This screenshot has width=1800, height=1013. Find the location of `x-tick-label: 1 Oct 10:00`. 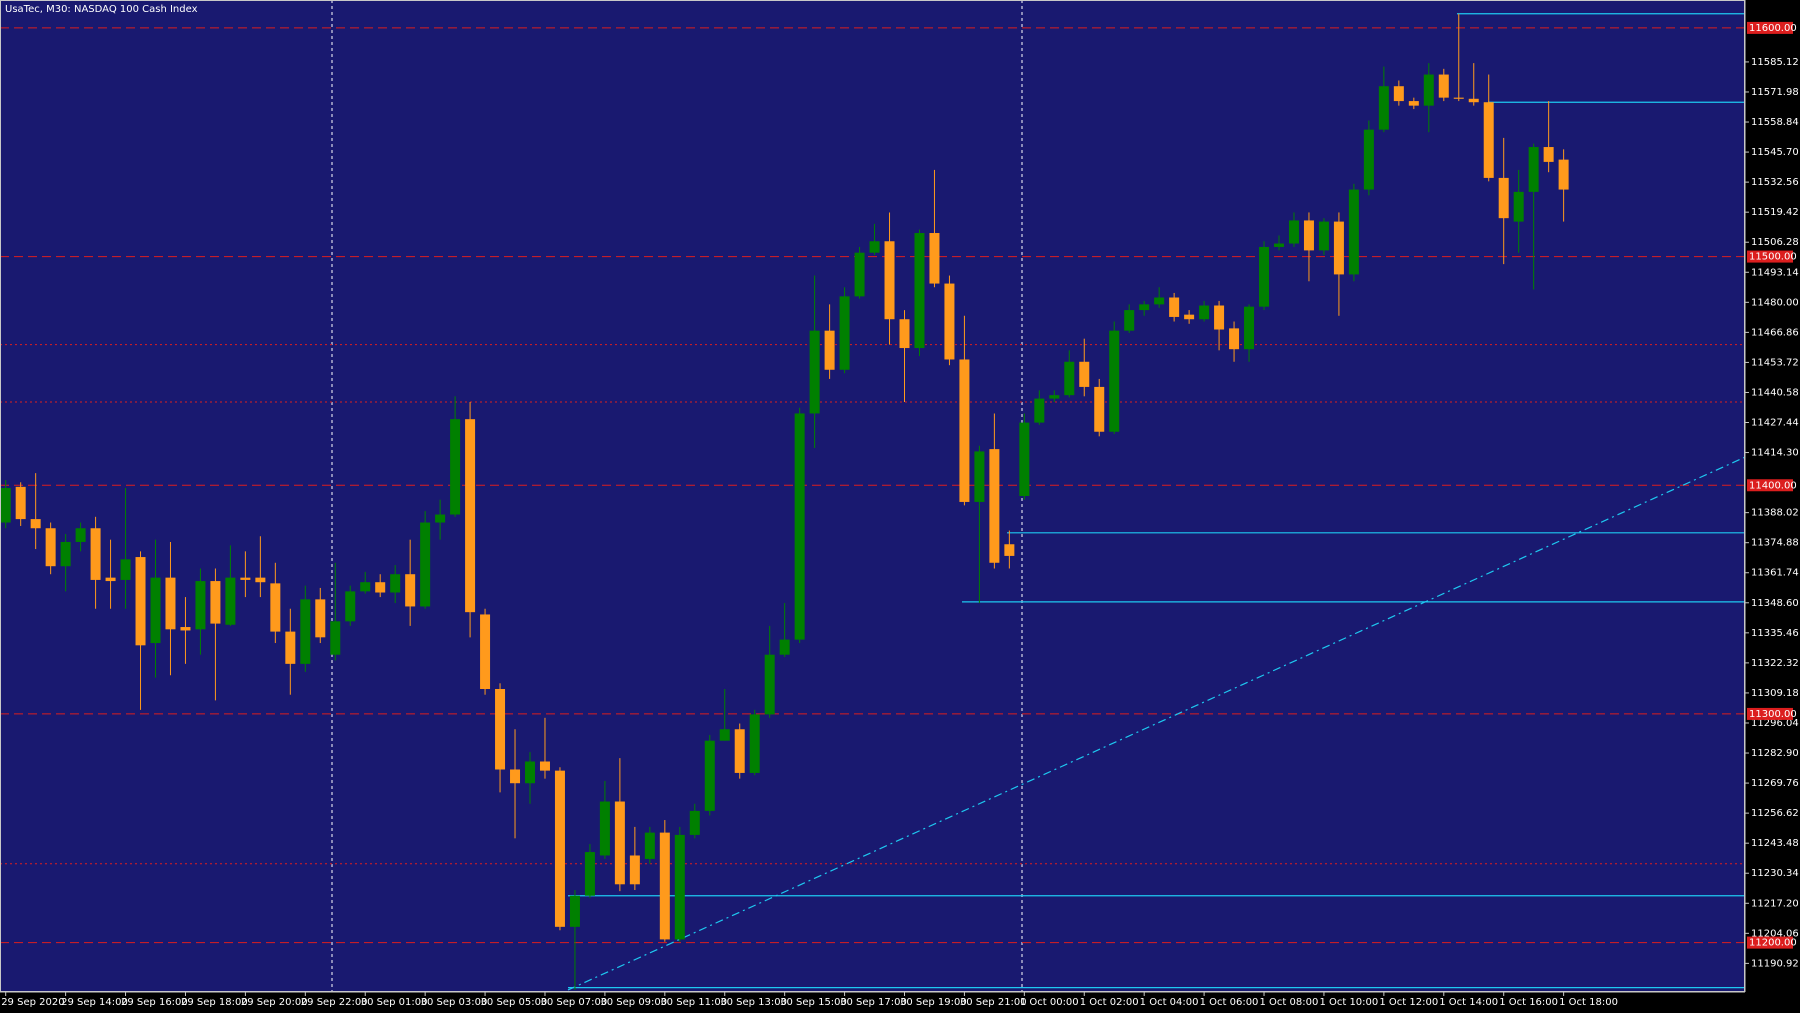

x-tick-label: 1 Oct 10:00 is located at coordinates (1348, 1002).